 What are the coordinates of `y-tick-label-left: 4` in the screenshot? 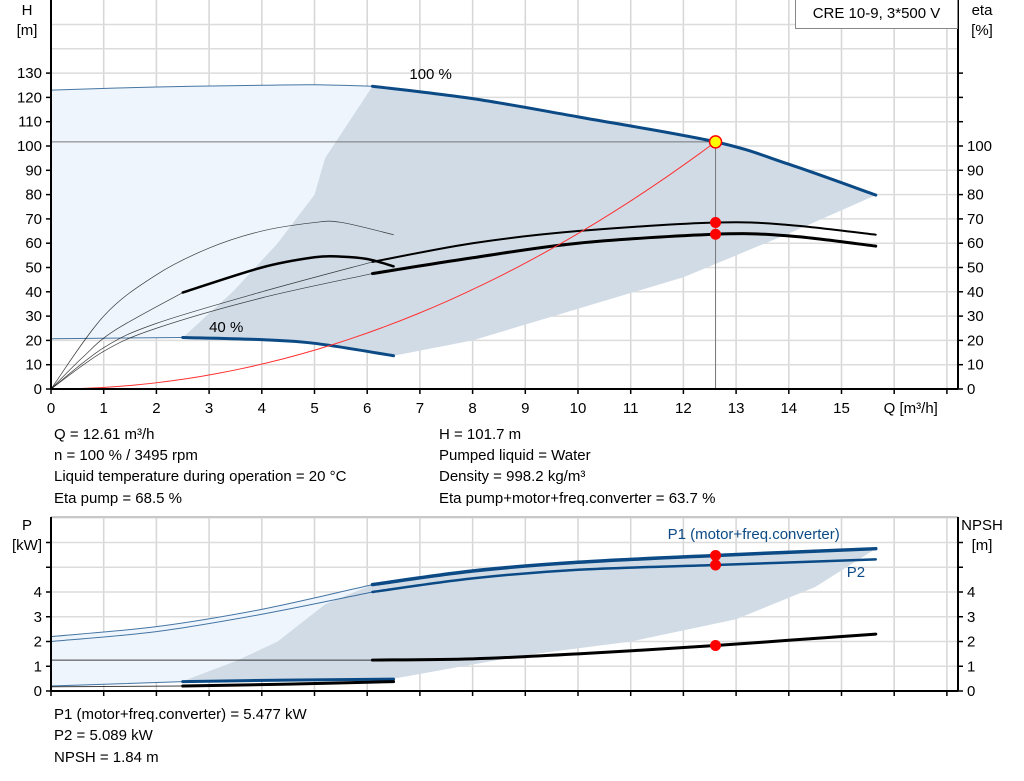 It's located at (38, 592).